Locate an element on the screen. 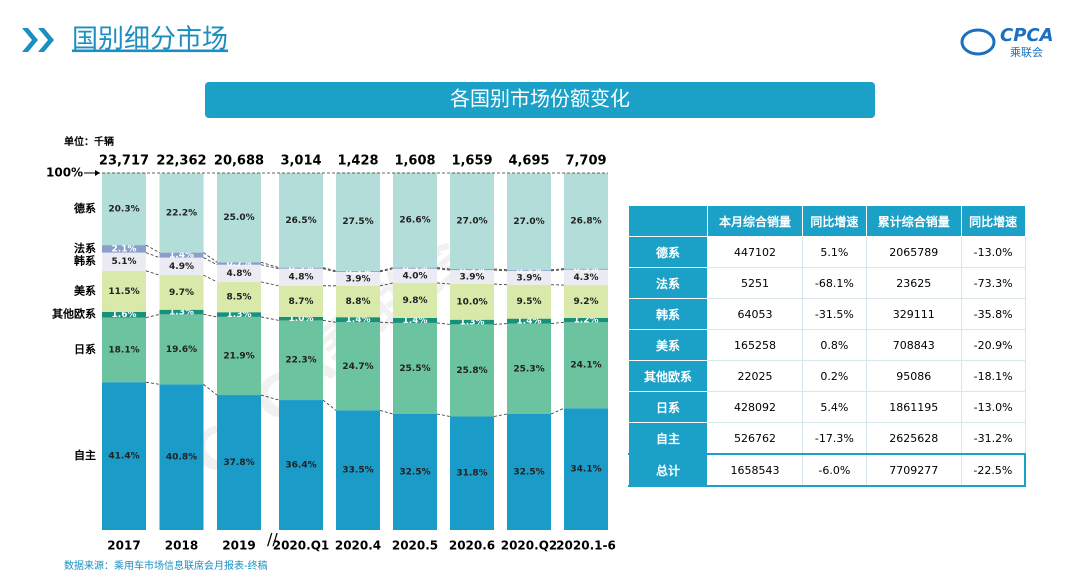  x-tick-label: 2020.1-6 is located at coordinates (586, 546).